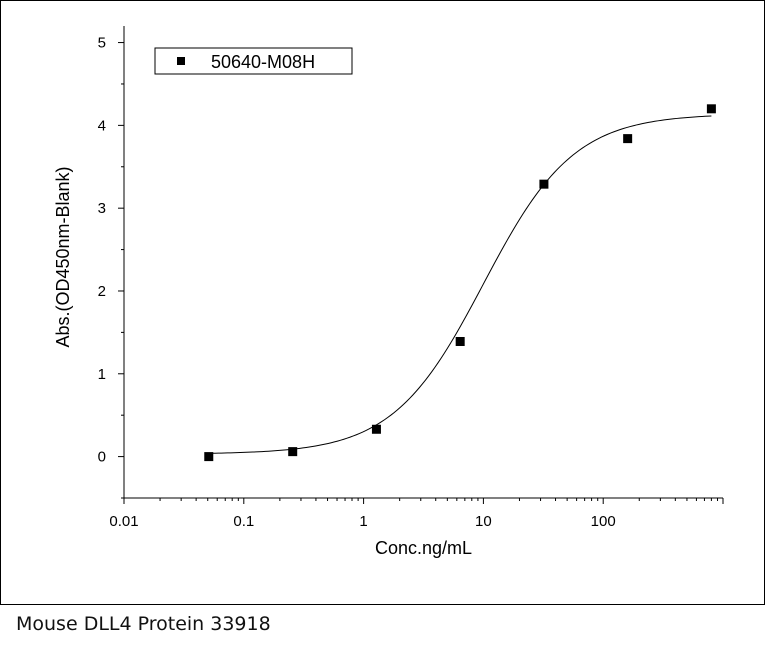 The height and width of the screenshot is (651, 765). I want to click on figure-caption: Mouse DLL4 Protein 33918, so click(143, 624).